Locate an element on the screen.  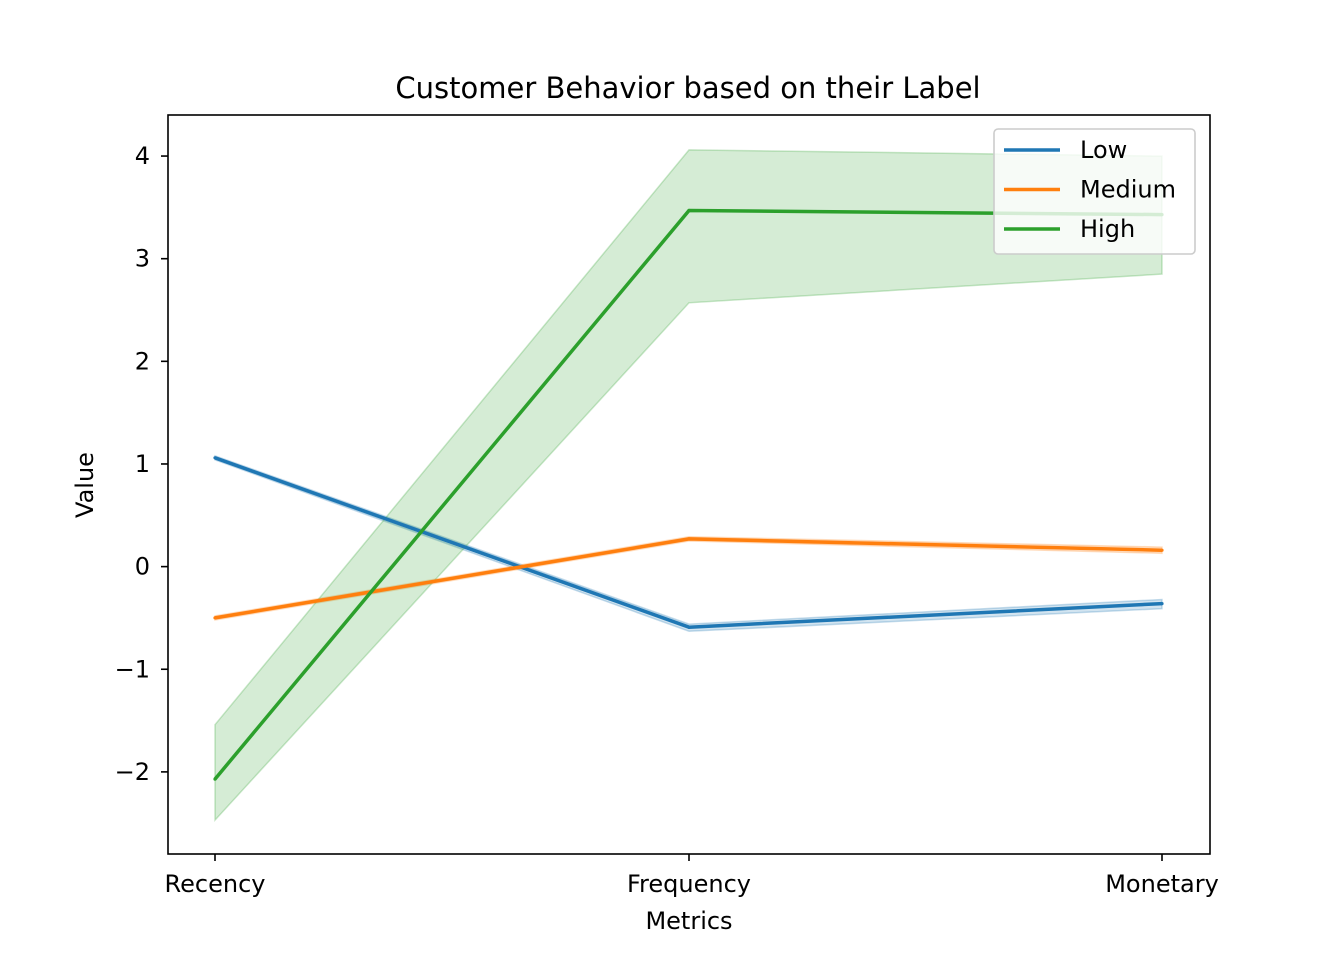
y-tick-label: 4 is located at coordinates (142, 156).